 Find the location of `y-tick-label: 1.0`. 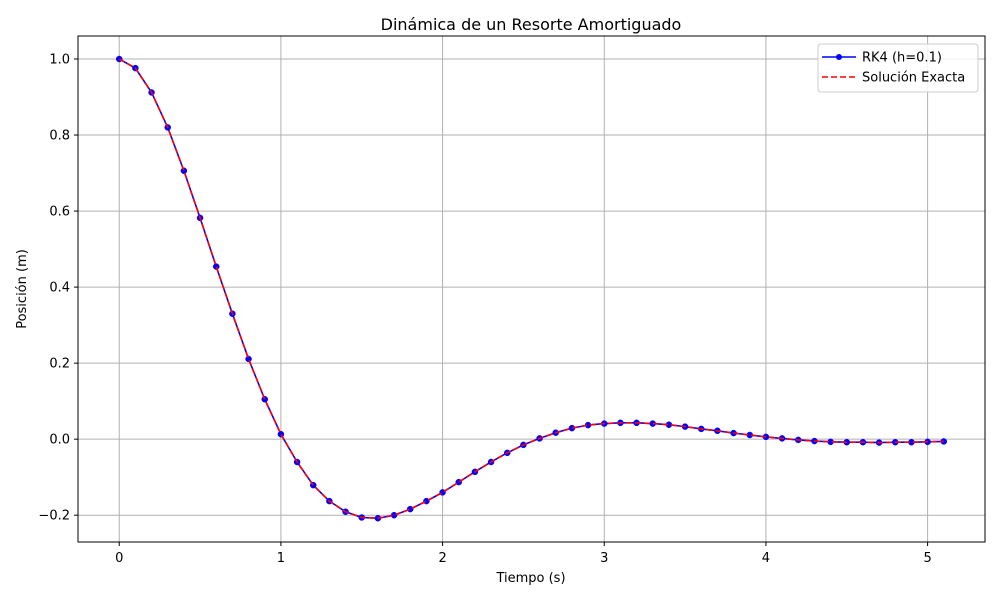

y-tick-label: 1.0 is located at coordinates (59, 60).